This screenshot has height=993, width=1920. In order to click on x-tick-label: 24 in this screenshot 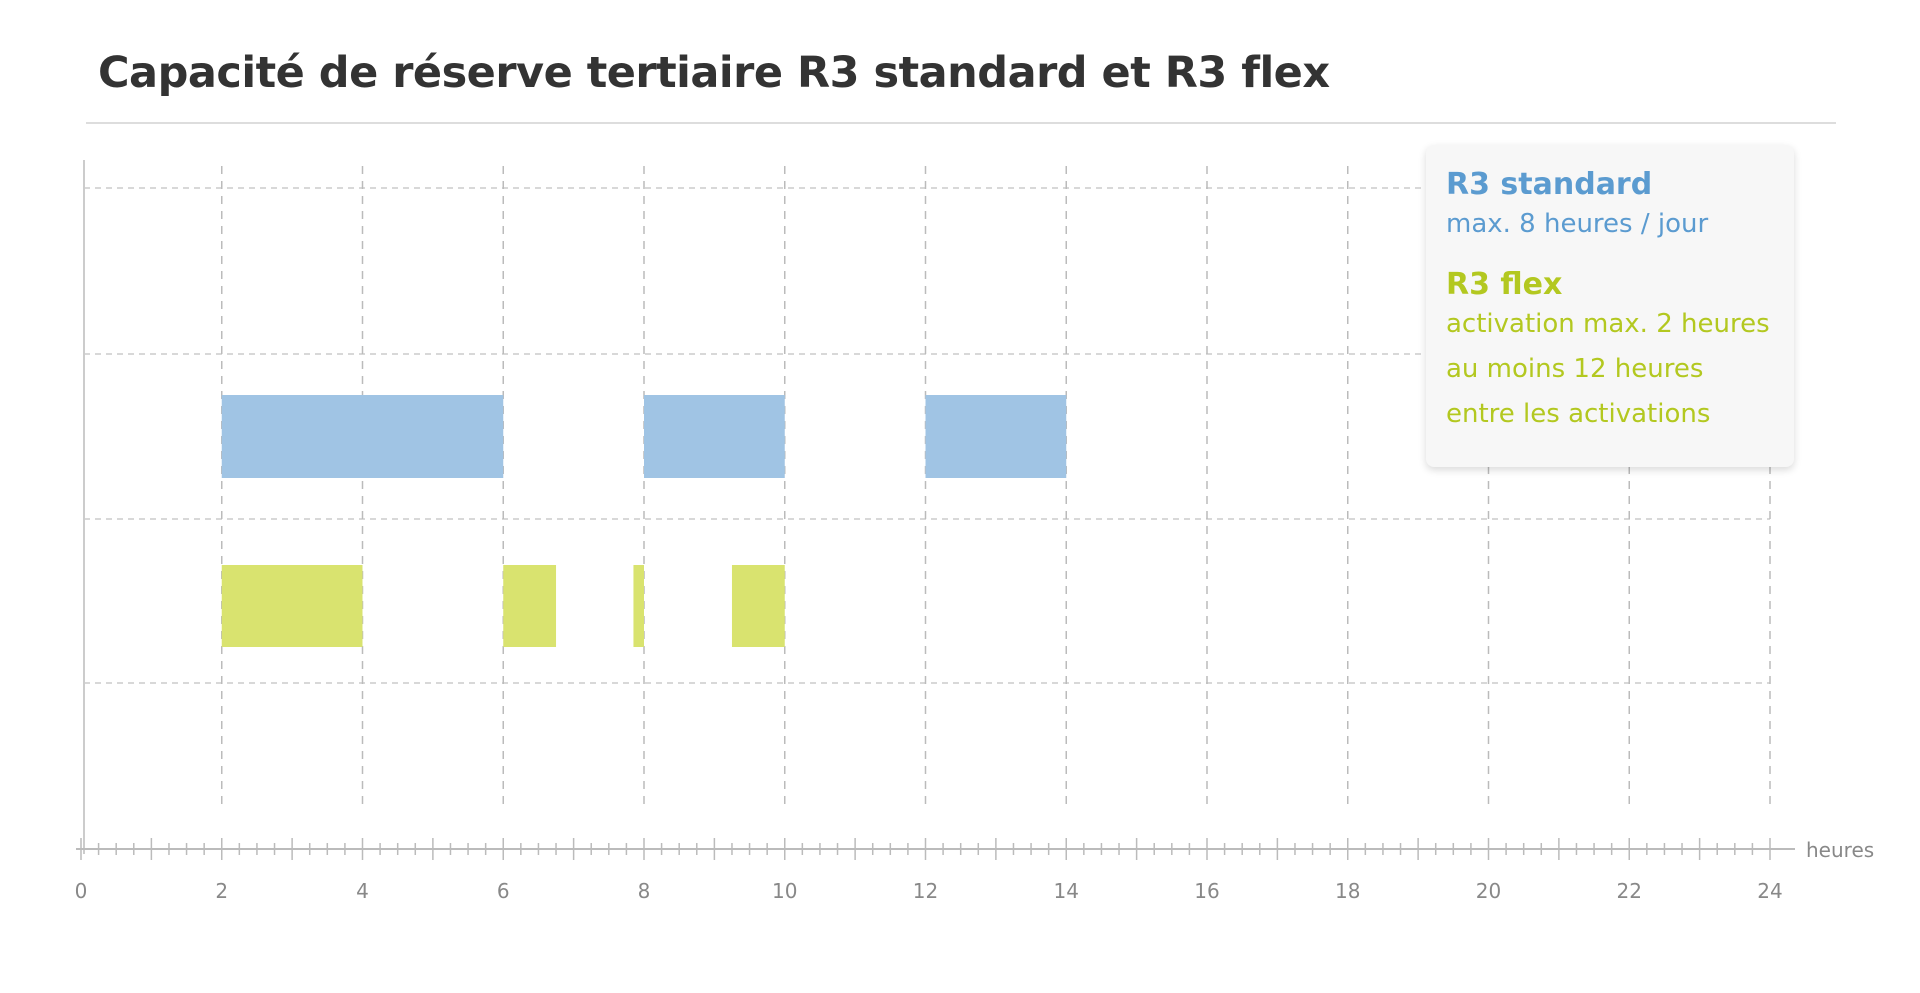, I will do `click(1769, 891)`.